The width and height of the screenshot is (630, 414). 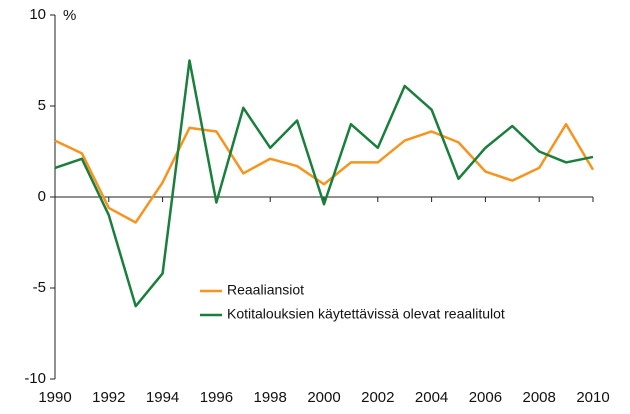 I want to click on x-tick-label: 2000, so click(x=323, y=397).